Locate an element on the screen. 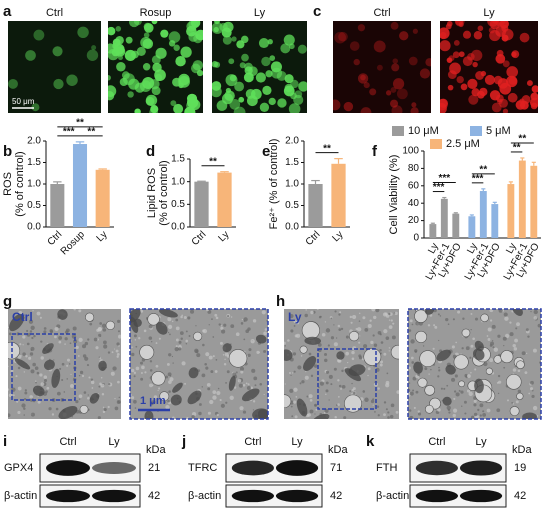 The height and width of the screenshot is (515, 546). lane-label: Ly is located at coordinates (114, 442).